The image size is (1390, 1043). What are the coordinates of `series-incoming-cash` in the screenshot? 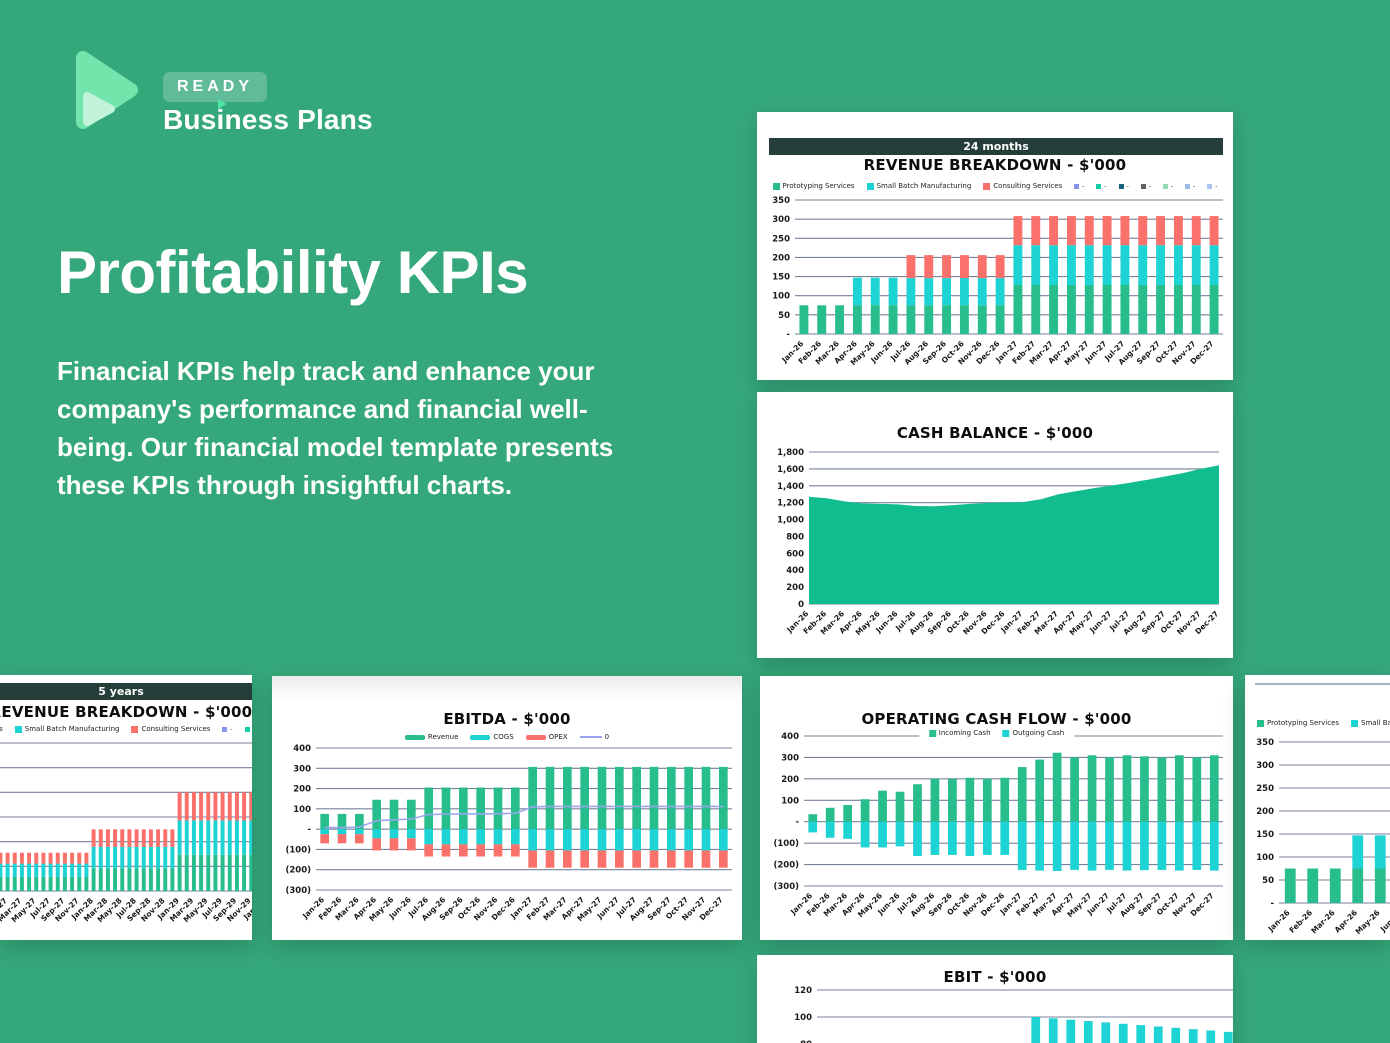 It's located at (1013, 787).